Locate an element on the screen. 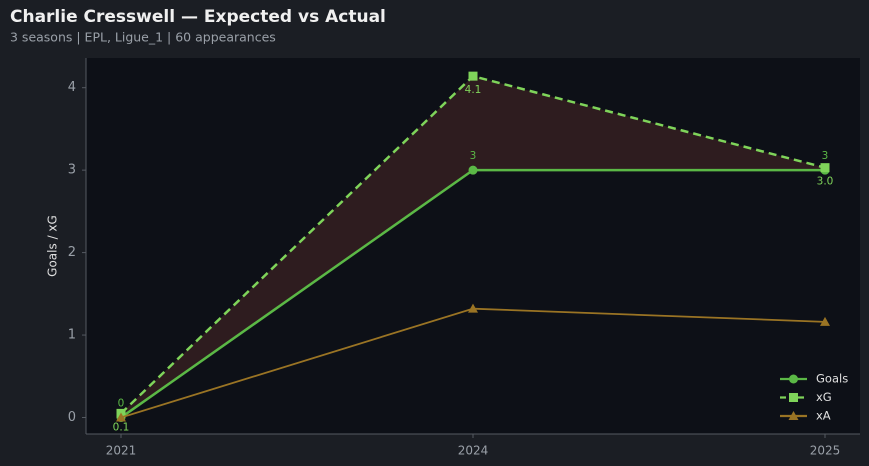 This screenshot has width=869, height=466. x-tick-label: 2025 is located at coordinates (825, 451).